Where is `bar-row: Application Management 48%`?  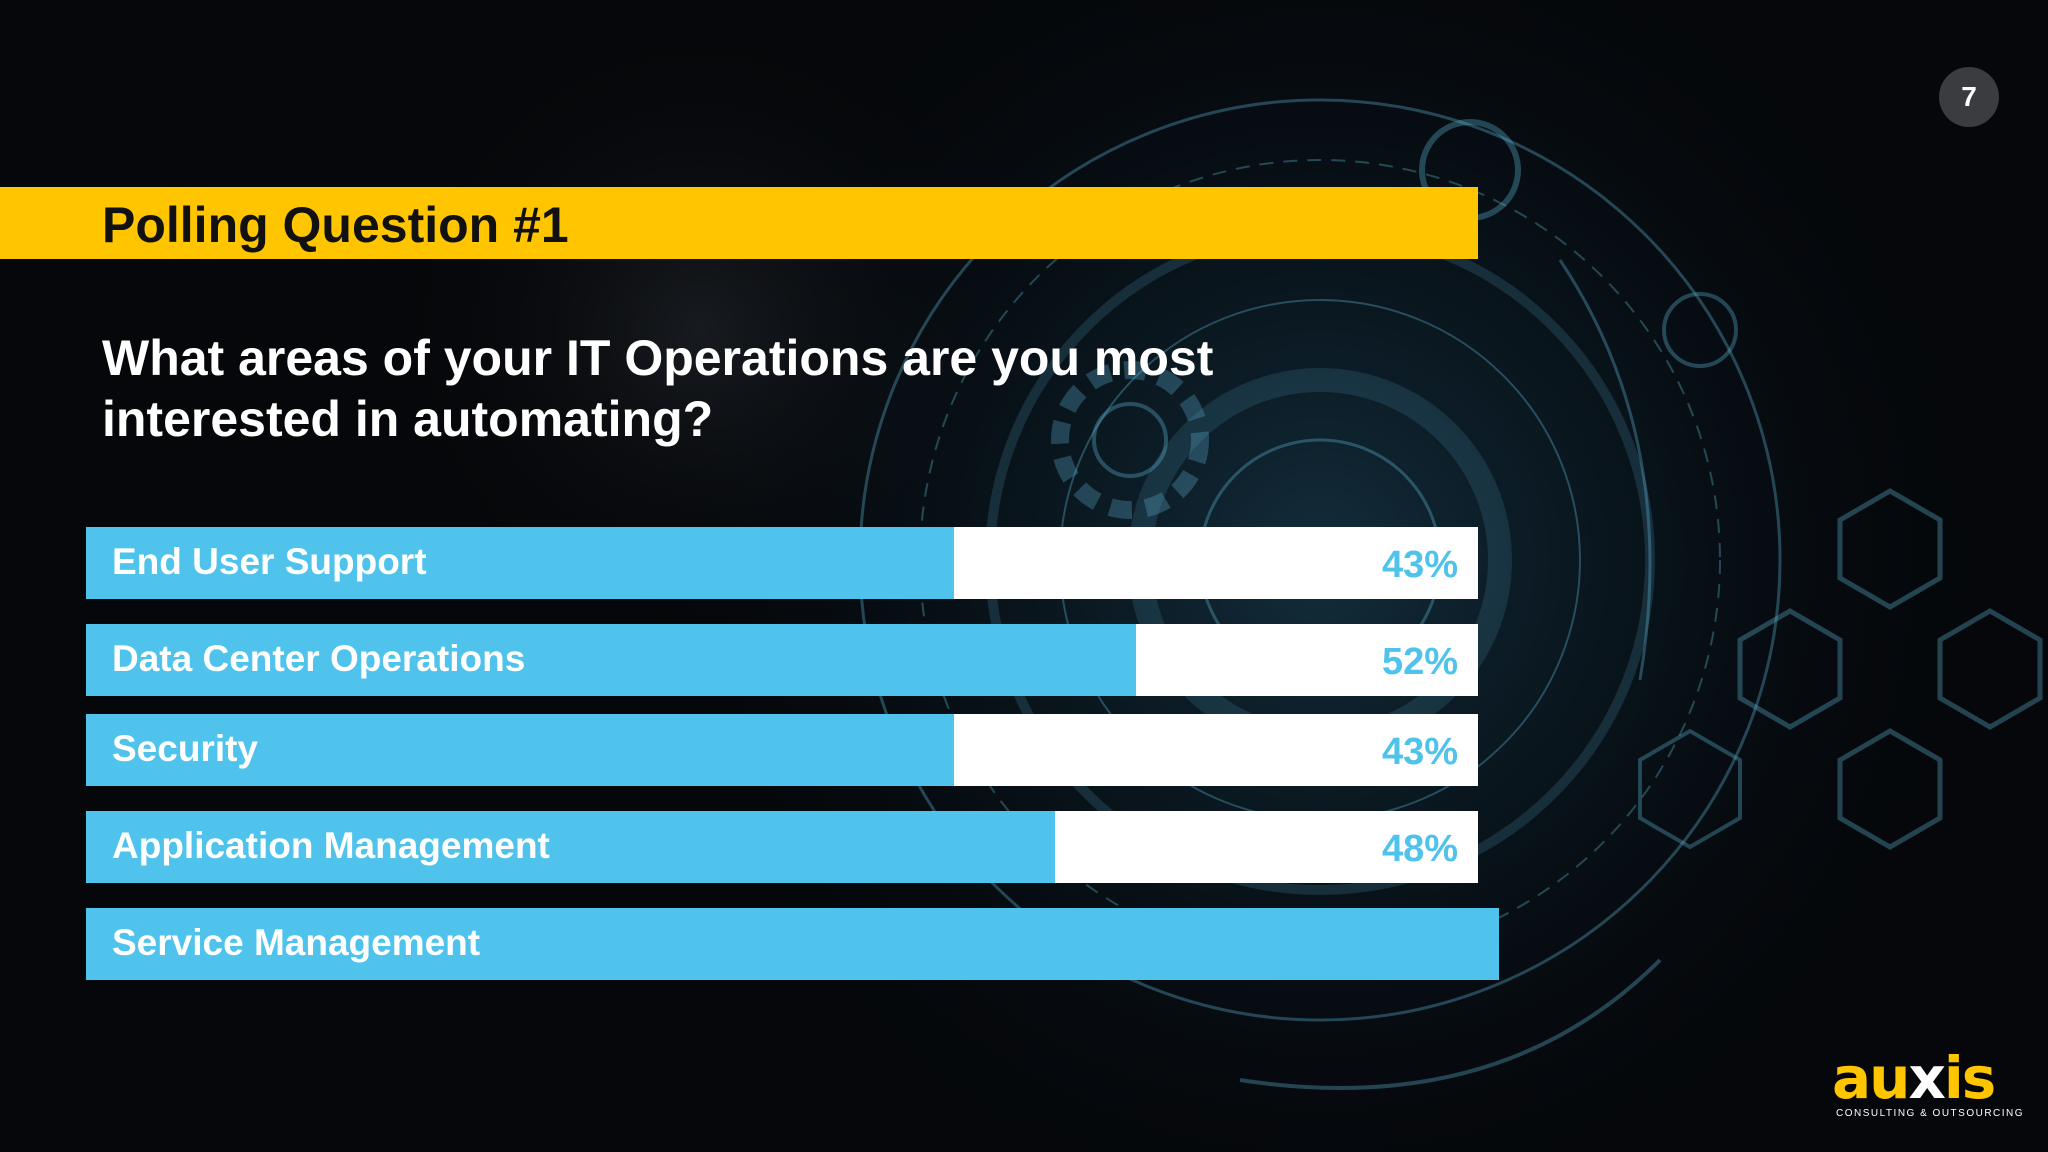 bar-row: Application Management 48% is located at coordinates (782, 847).